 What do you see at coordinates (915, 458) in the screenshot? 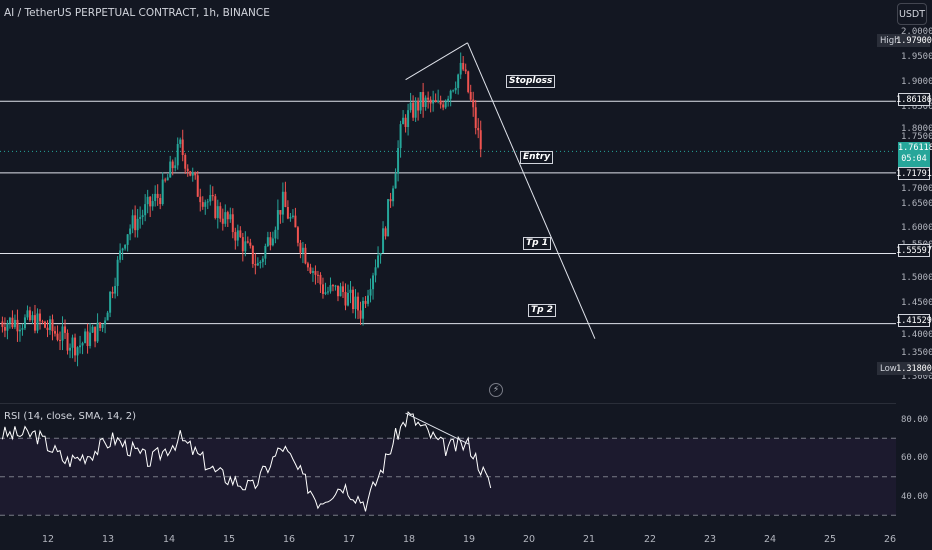
I see `rsi-tick: 60.00` at bounding box center [915, 458].